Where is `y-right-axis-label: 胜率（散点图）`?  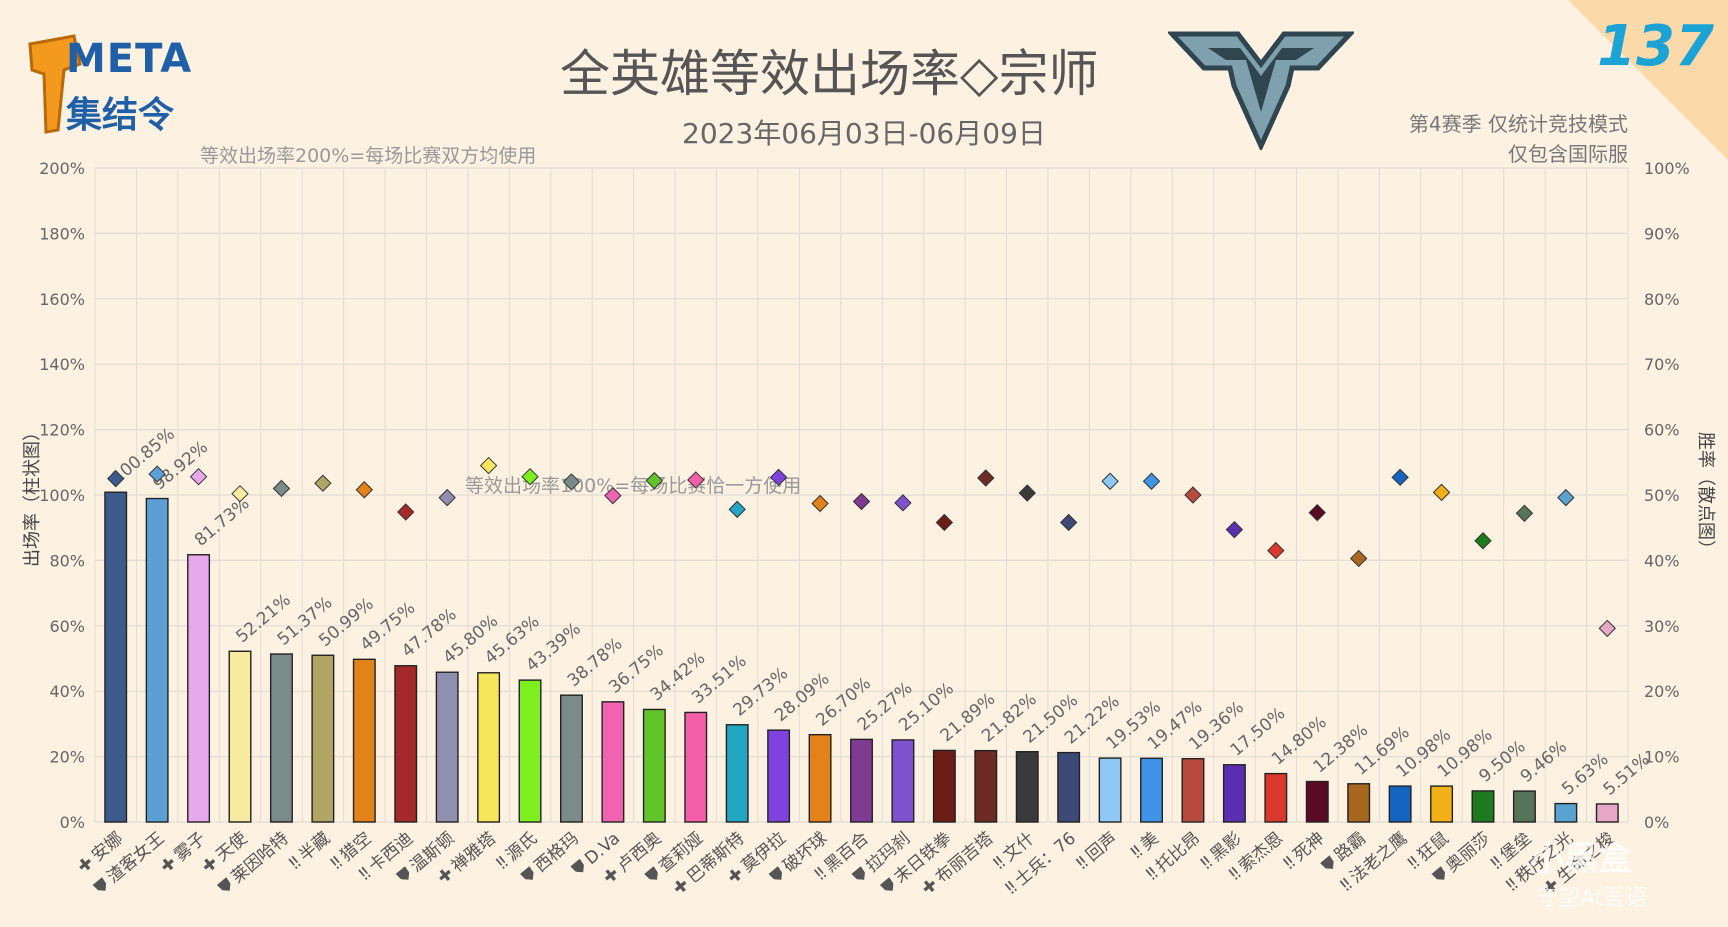
y-right-axis-label: 胜率（散点图） is located at coordinates (1705, 495).